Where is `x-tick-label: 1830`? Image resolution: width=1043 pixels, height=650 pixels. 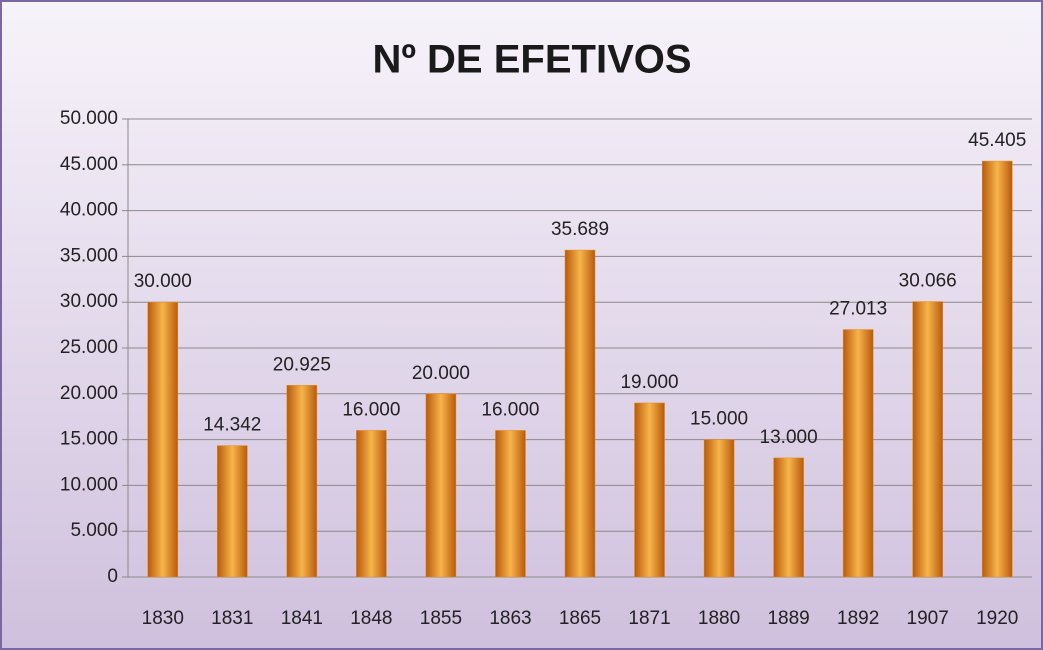
x-tick-label: 1830 is located at coordinates (163, 618).